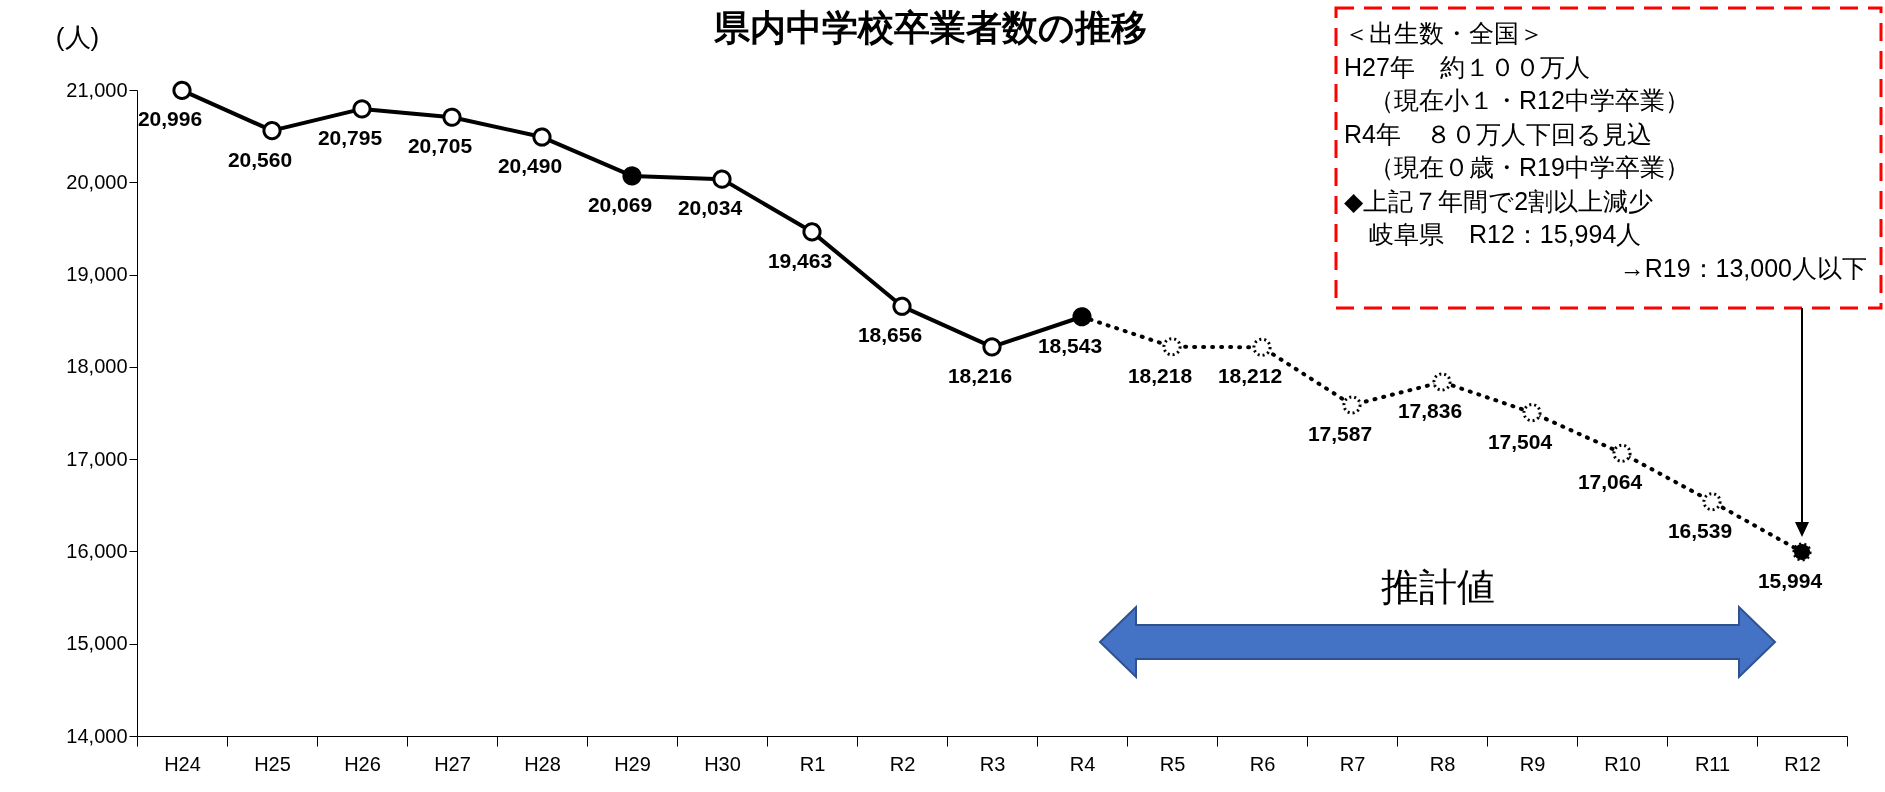 The image size is (1885, 792). What do you see at coordinates (1442, 763) in the screenshot?
I see `x-tick-label: R8` at bounding box center [1442, 763].